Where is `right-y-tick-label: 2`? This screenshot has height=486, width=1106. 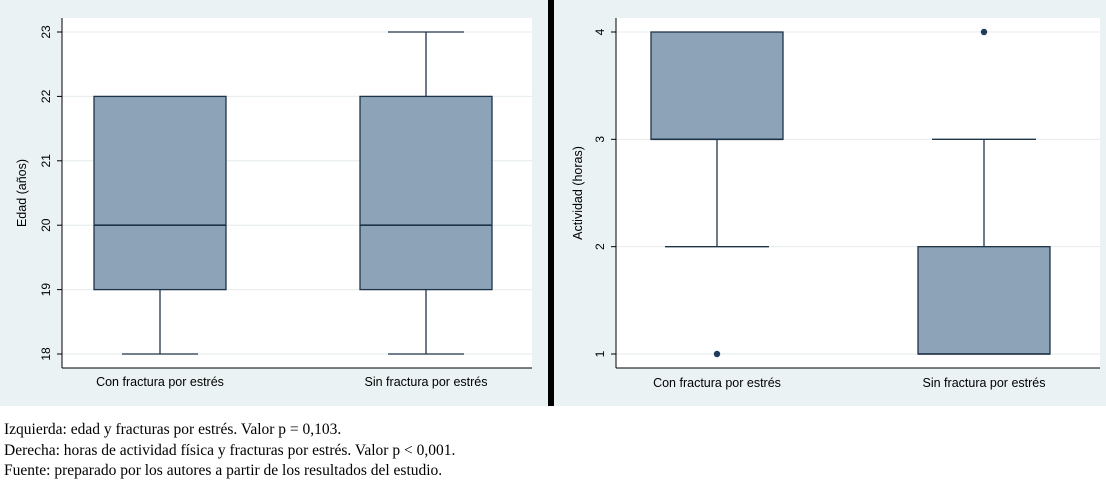
right-y-tick-label: 2 is located at coordinates (600, 246).